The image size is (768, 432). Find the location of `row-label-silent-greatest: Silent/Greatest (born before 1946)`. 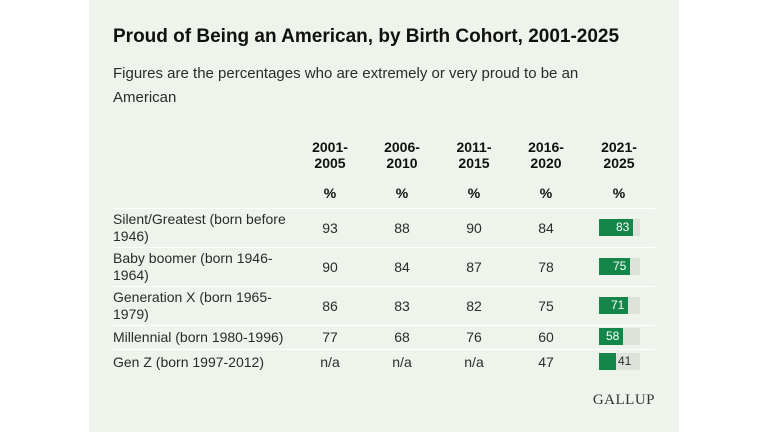

row-label-silent-greatest: Silent/Greatest (born before 1946) is located at coordinates (199, 227).